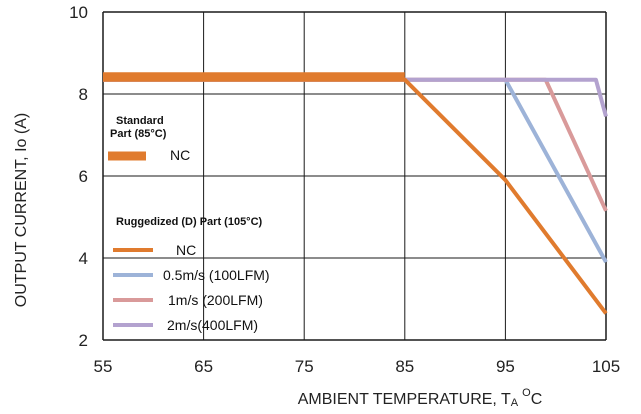 This screenshot has height=414, width=641. I want to click on y-axis-label: OUTPUT CURRENT, Io (A), so click(21, 210).